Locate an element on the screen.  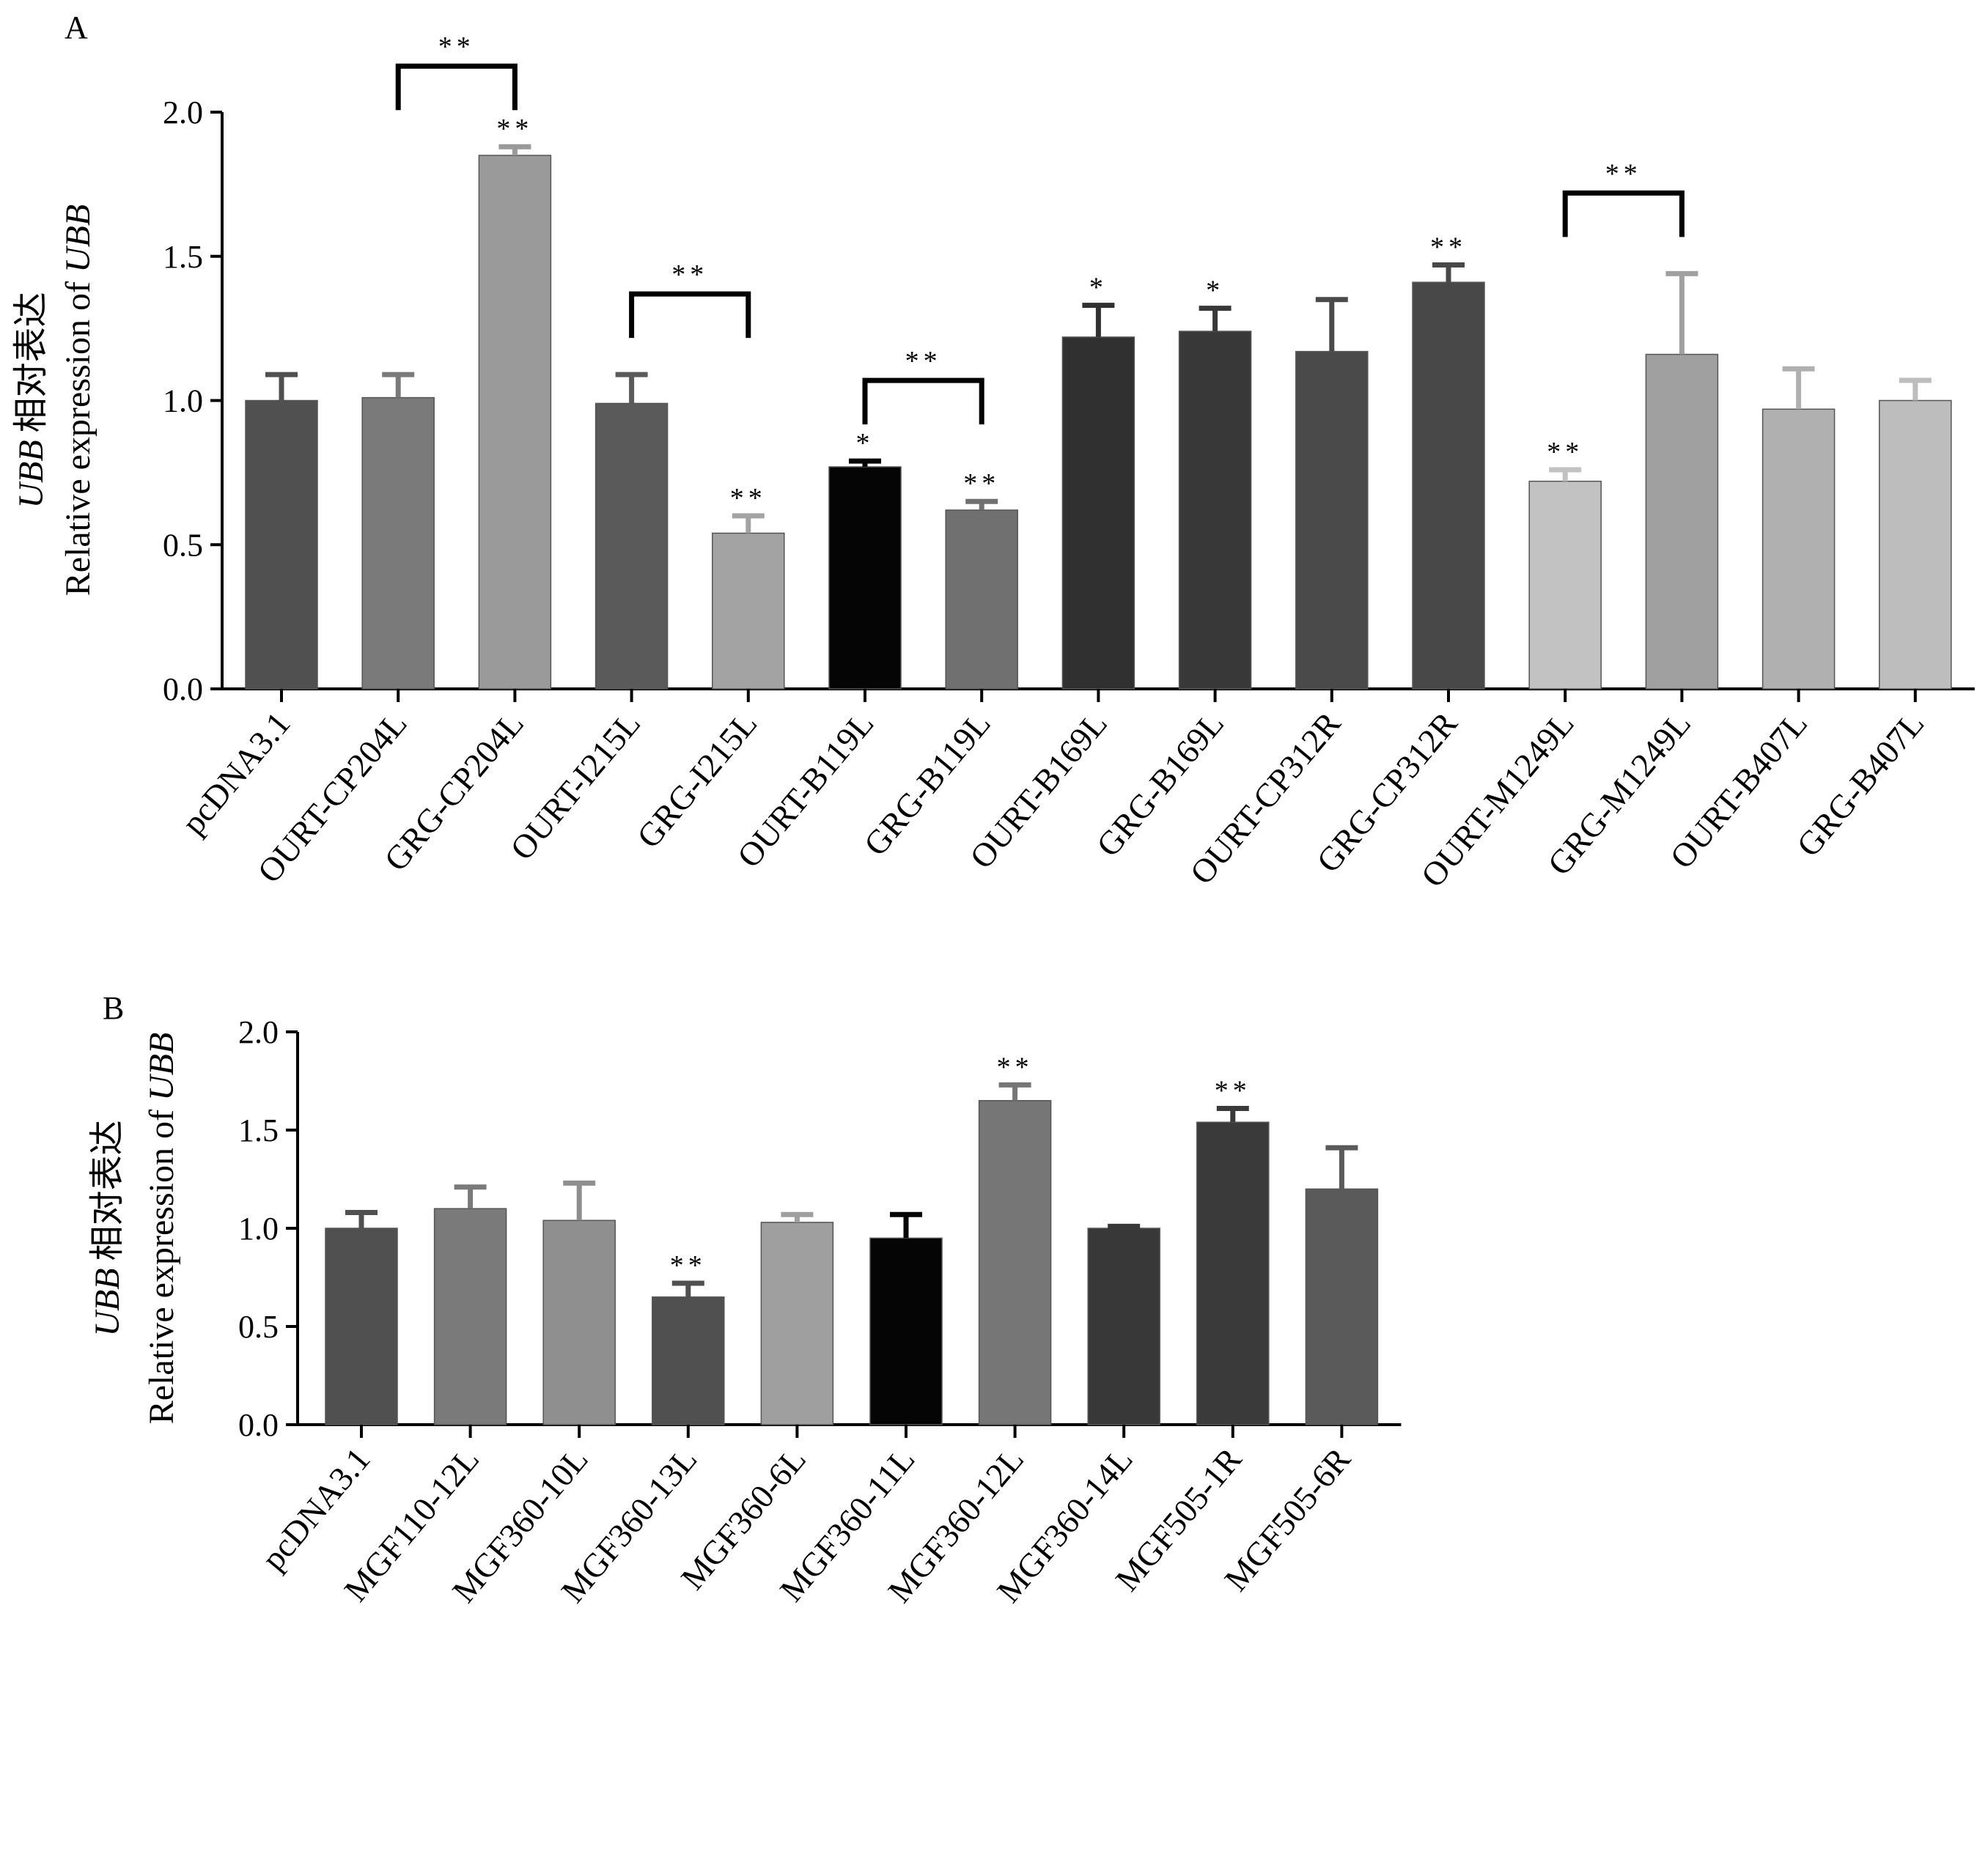
panel-b-y-tick-label: 0.0 is located at coordinates (258, 1425).